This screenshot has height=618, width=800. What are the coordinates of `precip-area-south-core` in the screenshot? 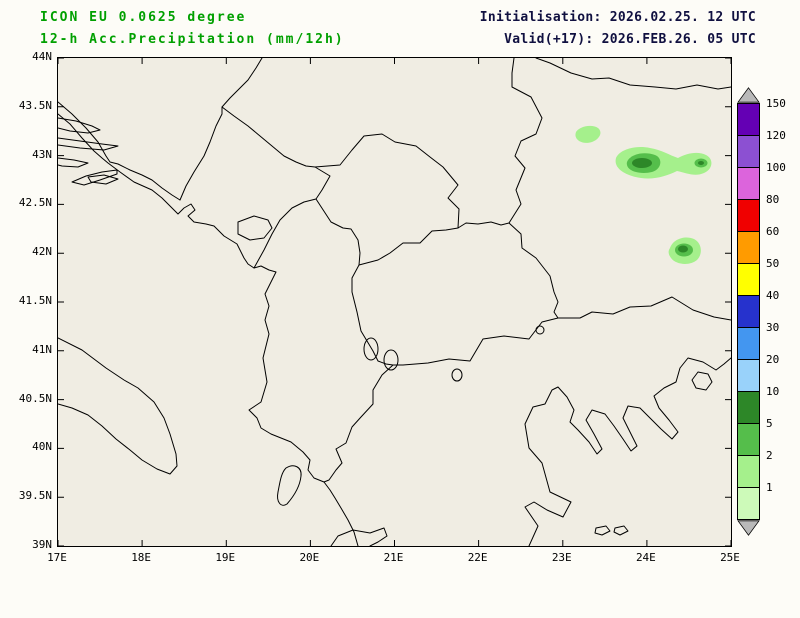 It's located at (683, 249).